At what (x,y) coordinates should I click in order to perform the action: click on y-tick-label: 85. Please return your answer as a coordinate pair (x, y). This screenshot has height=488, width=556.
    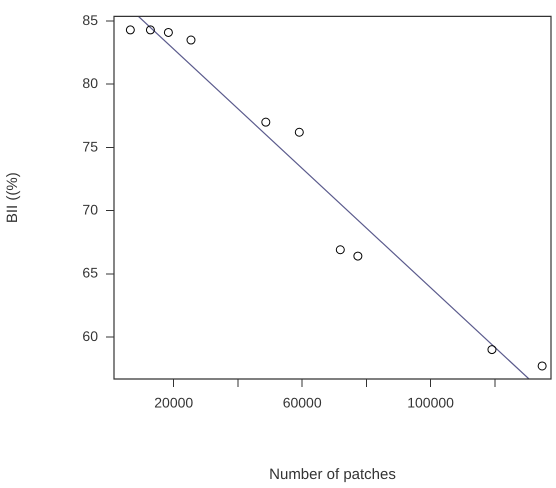
    Looking at the image, I should click on (90, 20).